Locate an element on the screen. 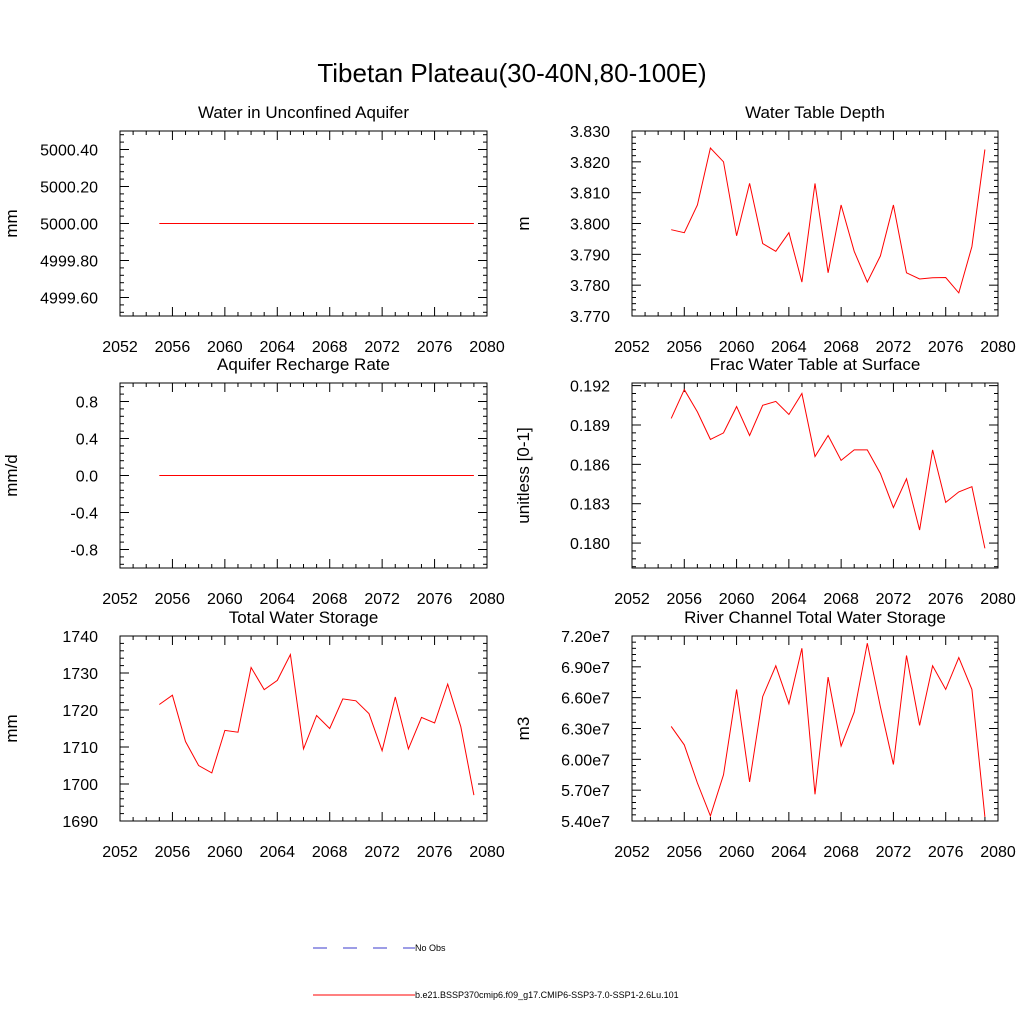 The image size is (1024, 1024). chart-2-ytick-label: 3.790 is located at coordinates (590, 255).